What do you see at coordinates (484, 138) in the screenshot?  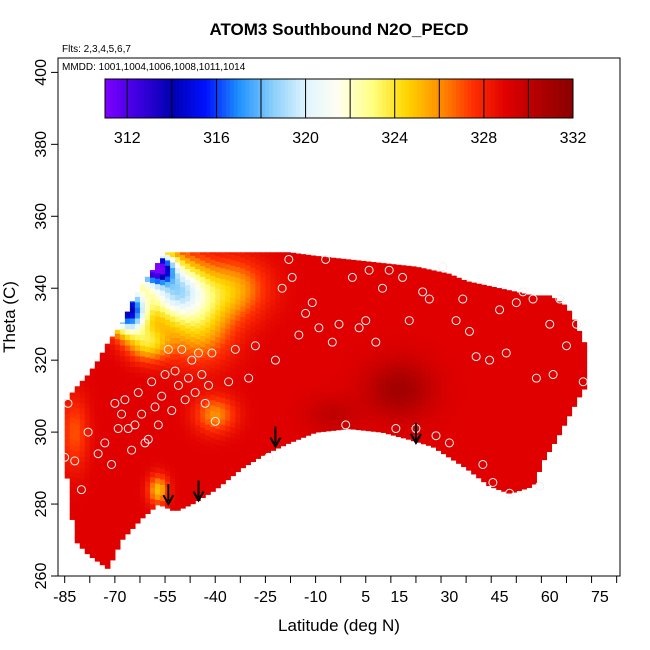 I see `colorbar-tick-label: 328` at bounding box center [484, 138].